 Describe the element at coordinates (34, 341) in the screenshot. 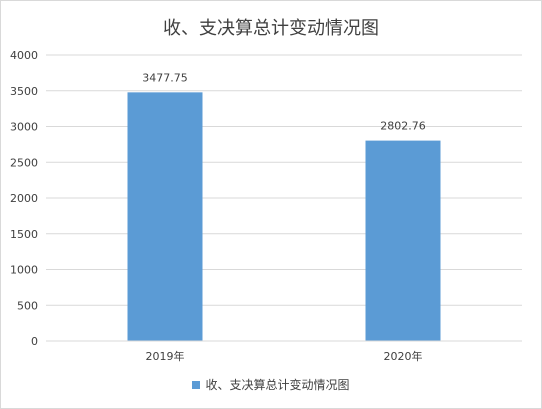

I see `y-tick-label: 0` at that location.